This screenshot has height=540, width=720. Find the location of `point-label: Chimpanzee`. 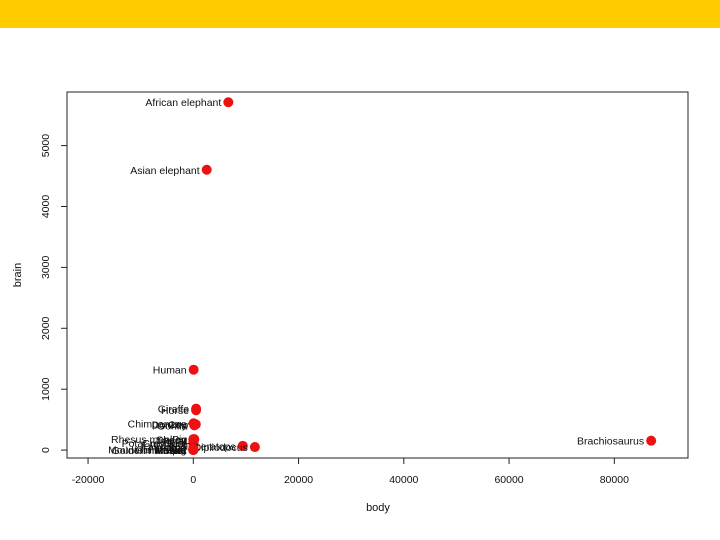

point-label: Chimpanzee is located at coordinates (157, 424).